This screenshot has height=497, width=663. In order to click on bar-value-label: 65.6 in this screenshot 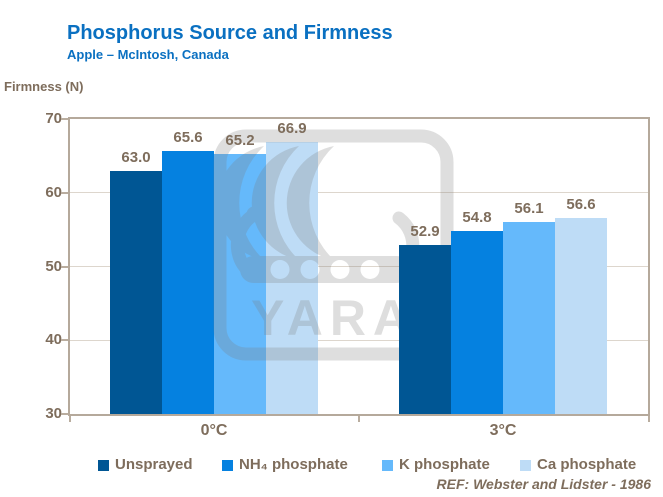, I will do `click(188, 138)`.